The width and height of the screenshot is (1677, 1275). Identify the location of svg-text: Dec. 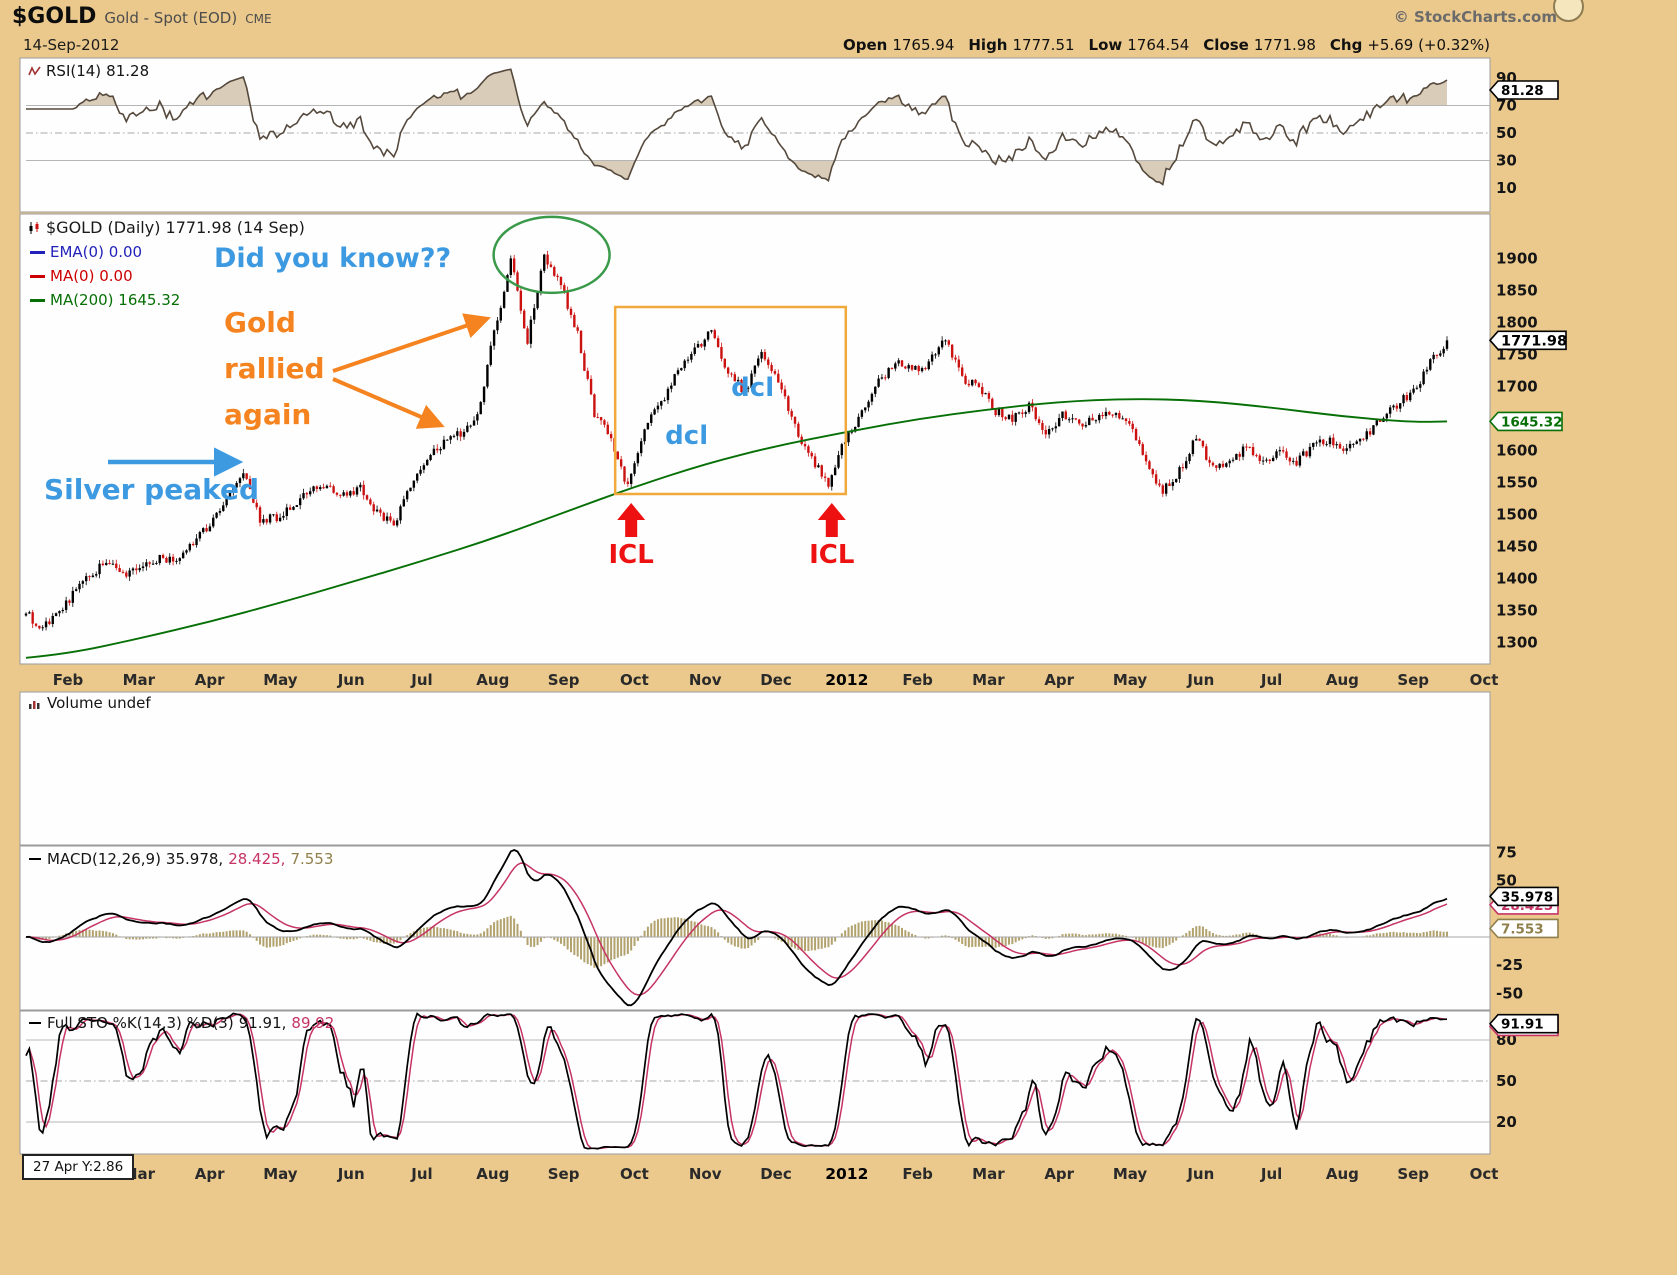
(776, 680).